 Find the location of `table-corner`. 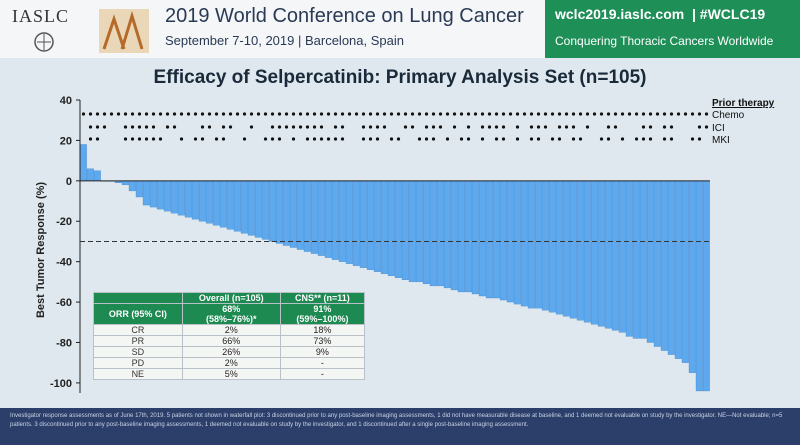

table-corner is located at coordinates (138, 298).